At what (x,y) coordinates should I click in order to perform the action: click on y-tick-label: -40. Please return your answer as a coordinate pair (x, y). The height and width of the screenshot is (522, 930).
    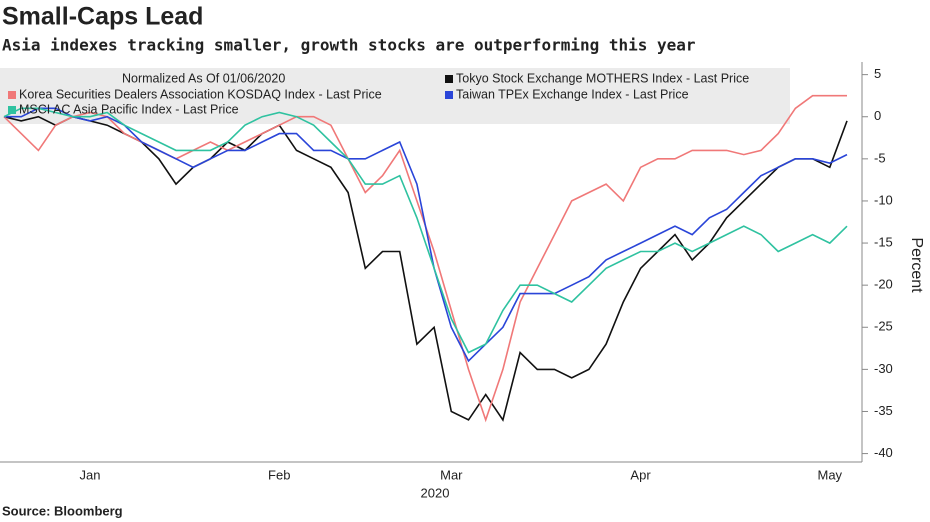
    Looking at the image, I should click on (883, 452).